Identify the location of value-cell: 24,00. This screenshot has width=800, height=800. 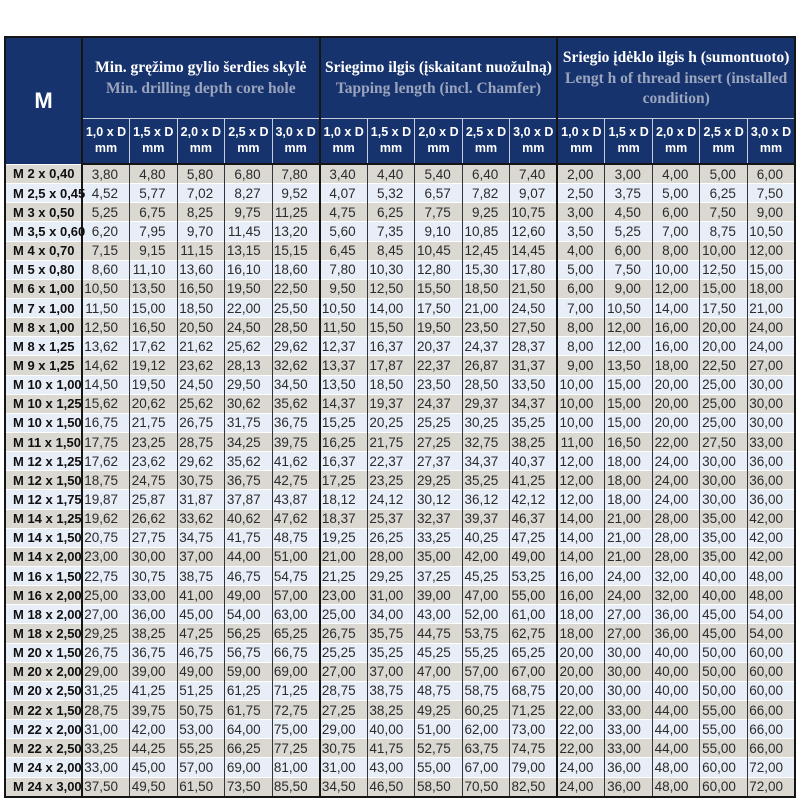
(628, 575).